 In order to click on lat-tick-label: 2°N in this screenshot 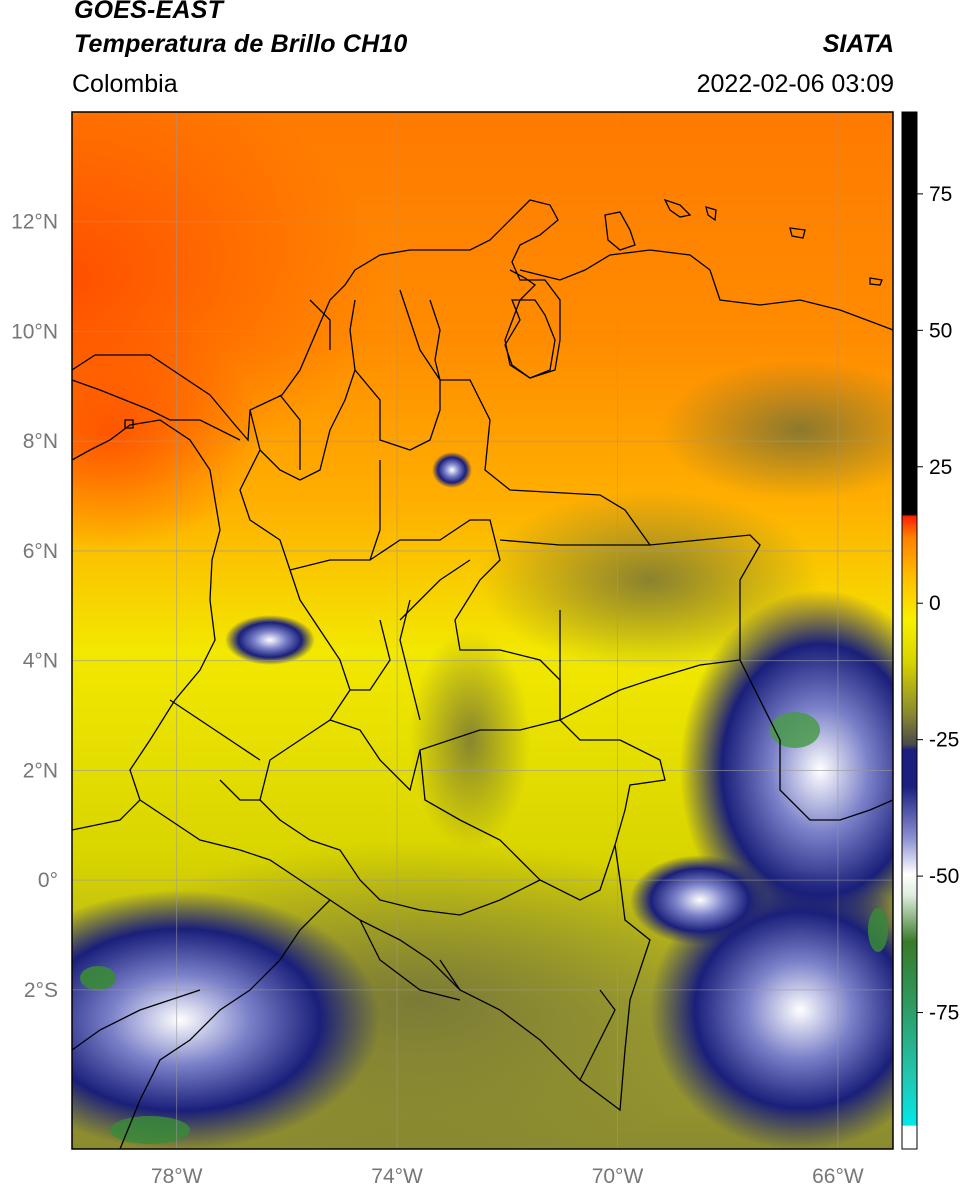, I will do `click(40, 770)`.